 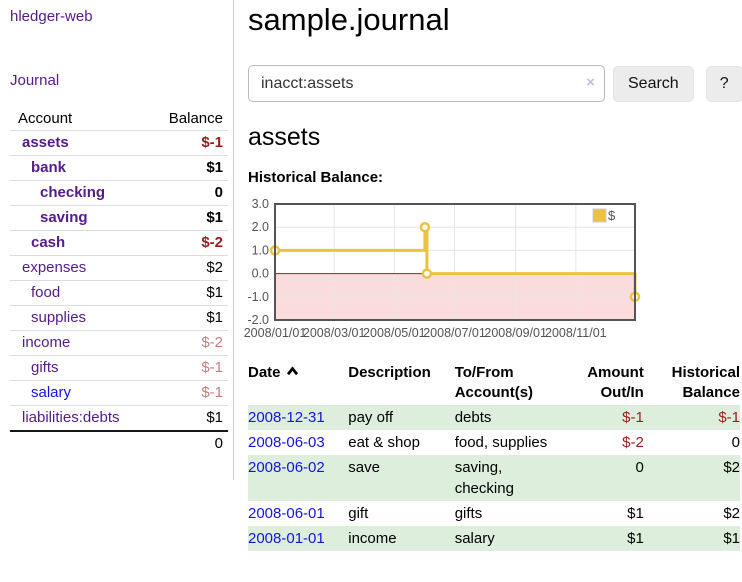 I want to click on transaction-amount: $-1, so click(x=602, y=417).